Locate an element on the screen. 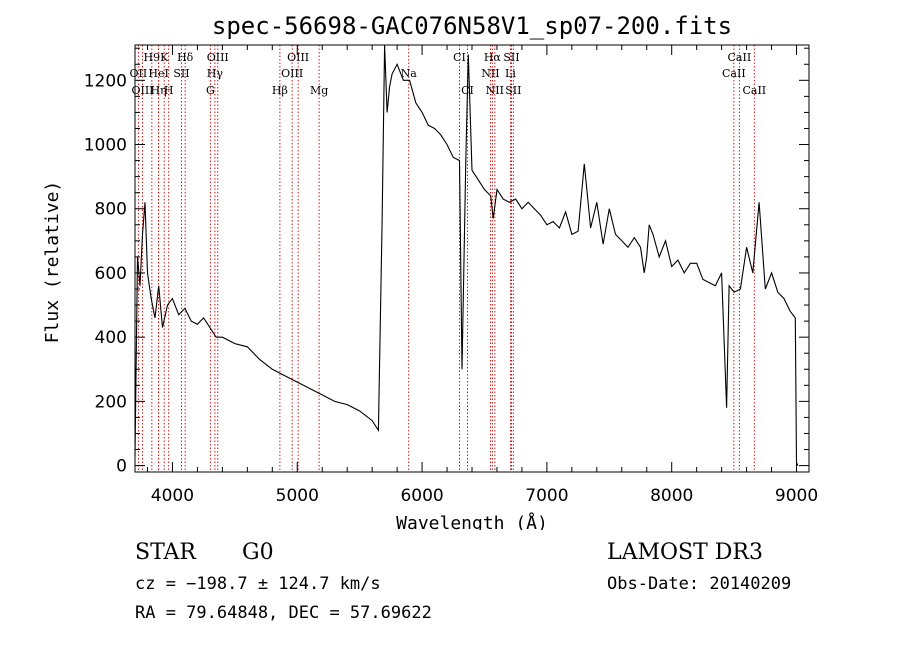 This screenshot has width=900, height=649. line-label-hβ: Hβ is located at coordinates (280, 90).